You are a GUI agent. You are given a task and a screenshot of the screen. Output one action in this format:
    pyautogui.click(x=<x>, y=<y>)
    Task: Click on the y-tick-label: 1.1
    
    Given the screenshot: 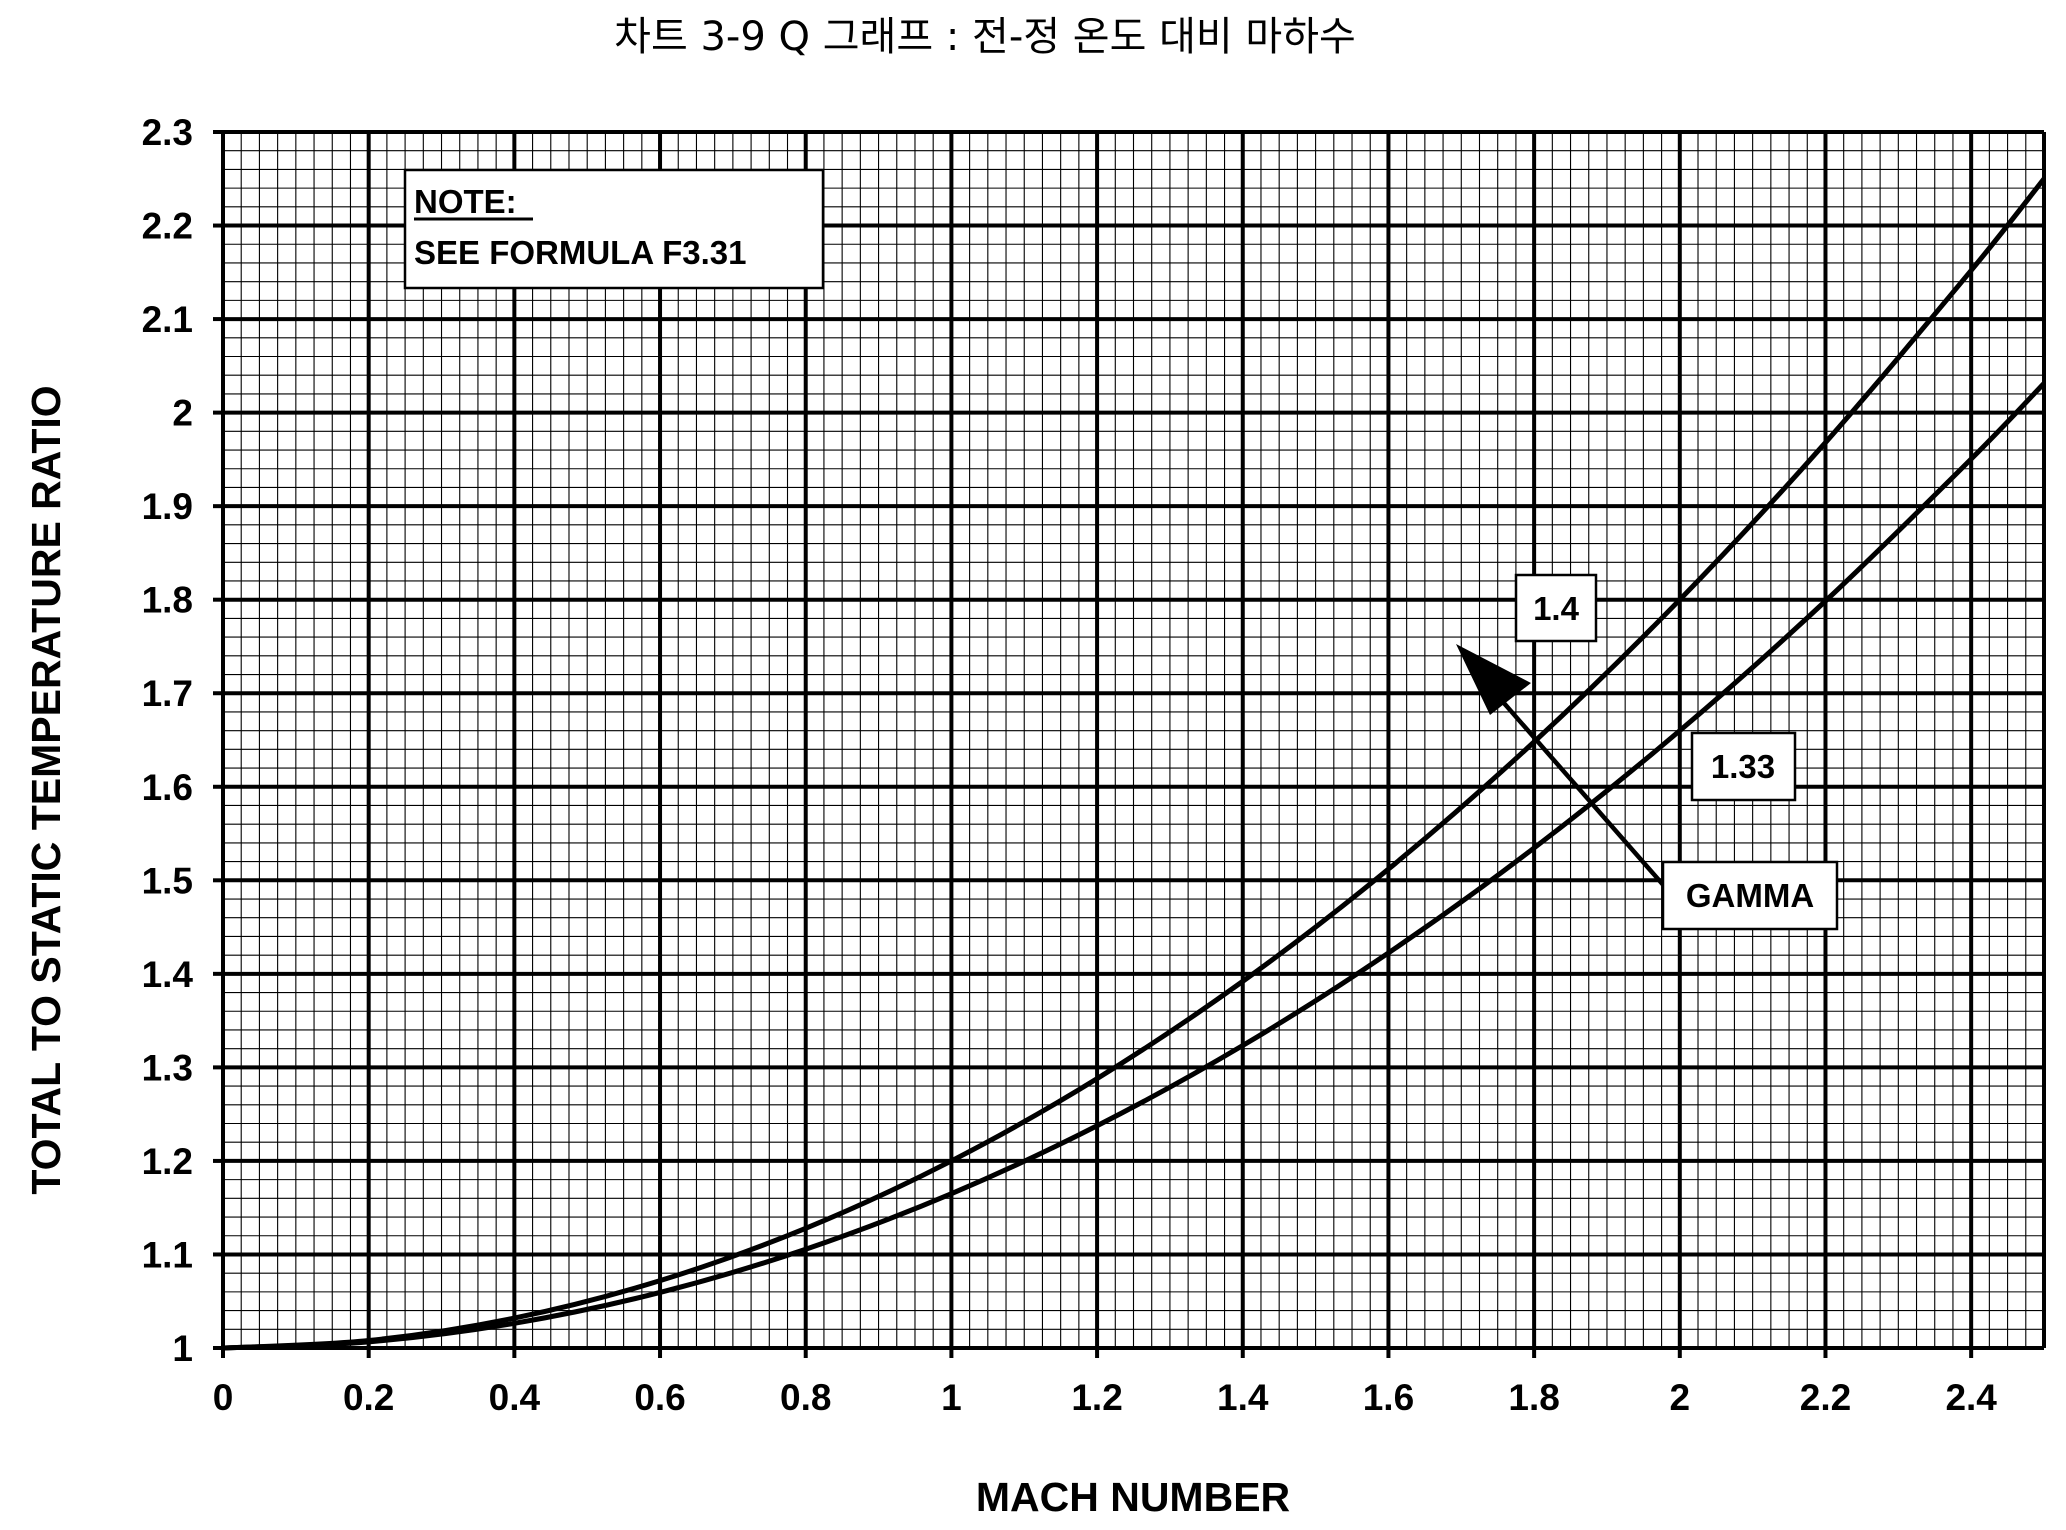 What is the action you would take?
    pyautogui.click(x=167, y=1254)
    